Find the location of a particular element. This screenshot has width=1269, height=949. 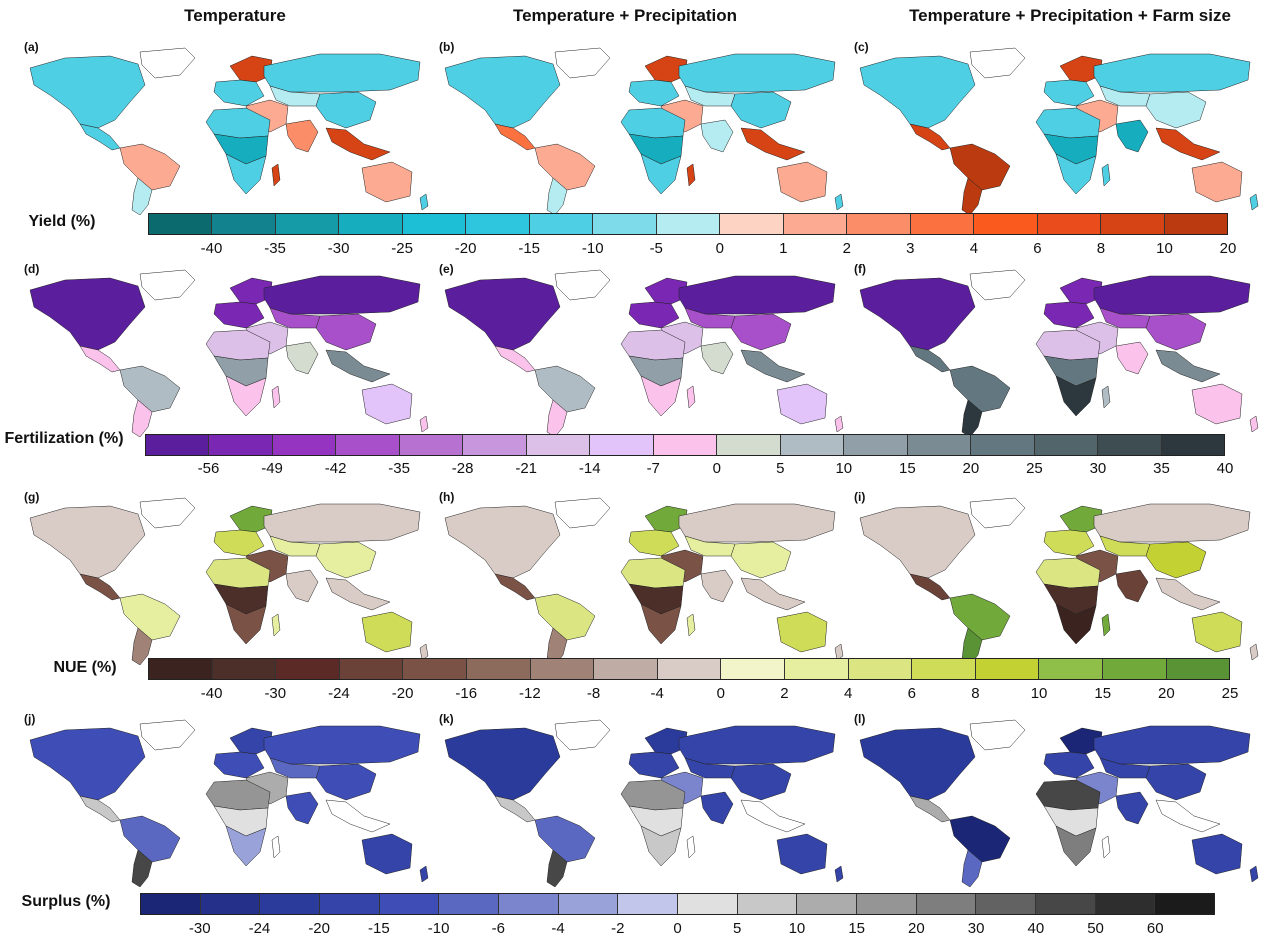

world-map is located at coordinates (644, 131).